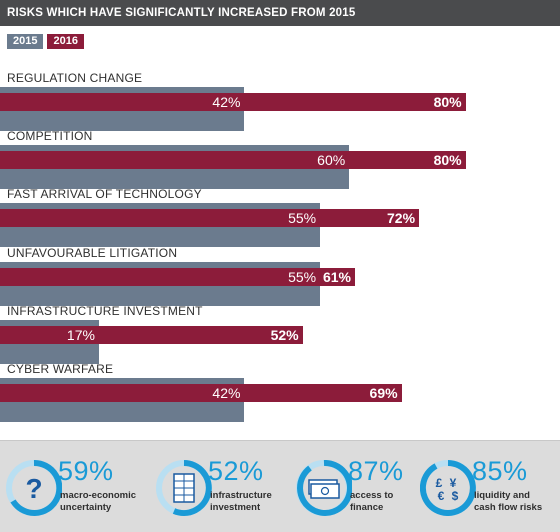  What do you see at coordinates (502, 495) in the screenshot?
I see `stat-caption-line1: liquidity and` at bounding box center [502, 495].